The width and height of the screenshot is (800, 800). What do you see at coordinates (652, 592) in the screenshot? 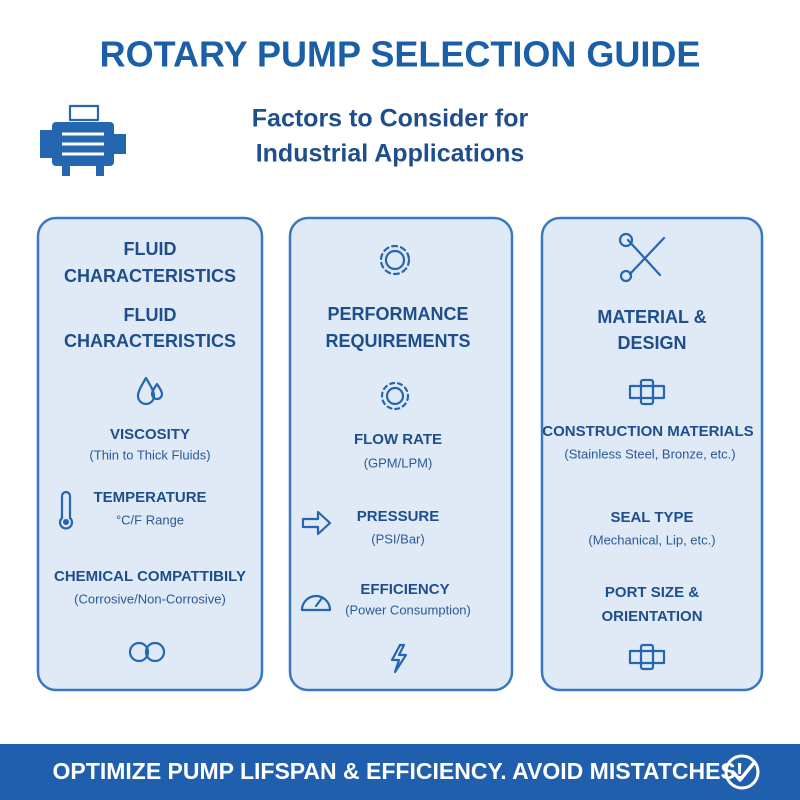
I see `svg-text: PORT SIZE &` at bounding box center [652, 592].